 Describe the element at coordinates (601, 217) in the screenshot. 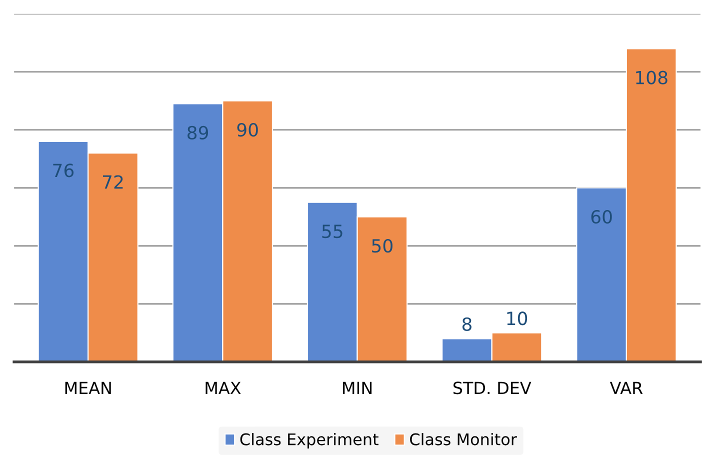

I see `data-label: 60` at that location.